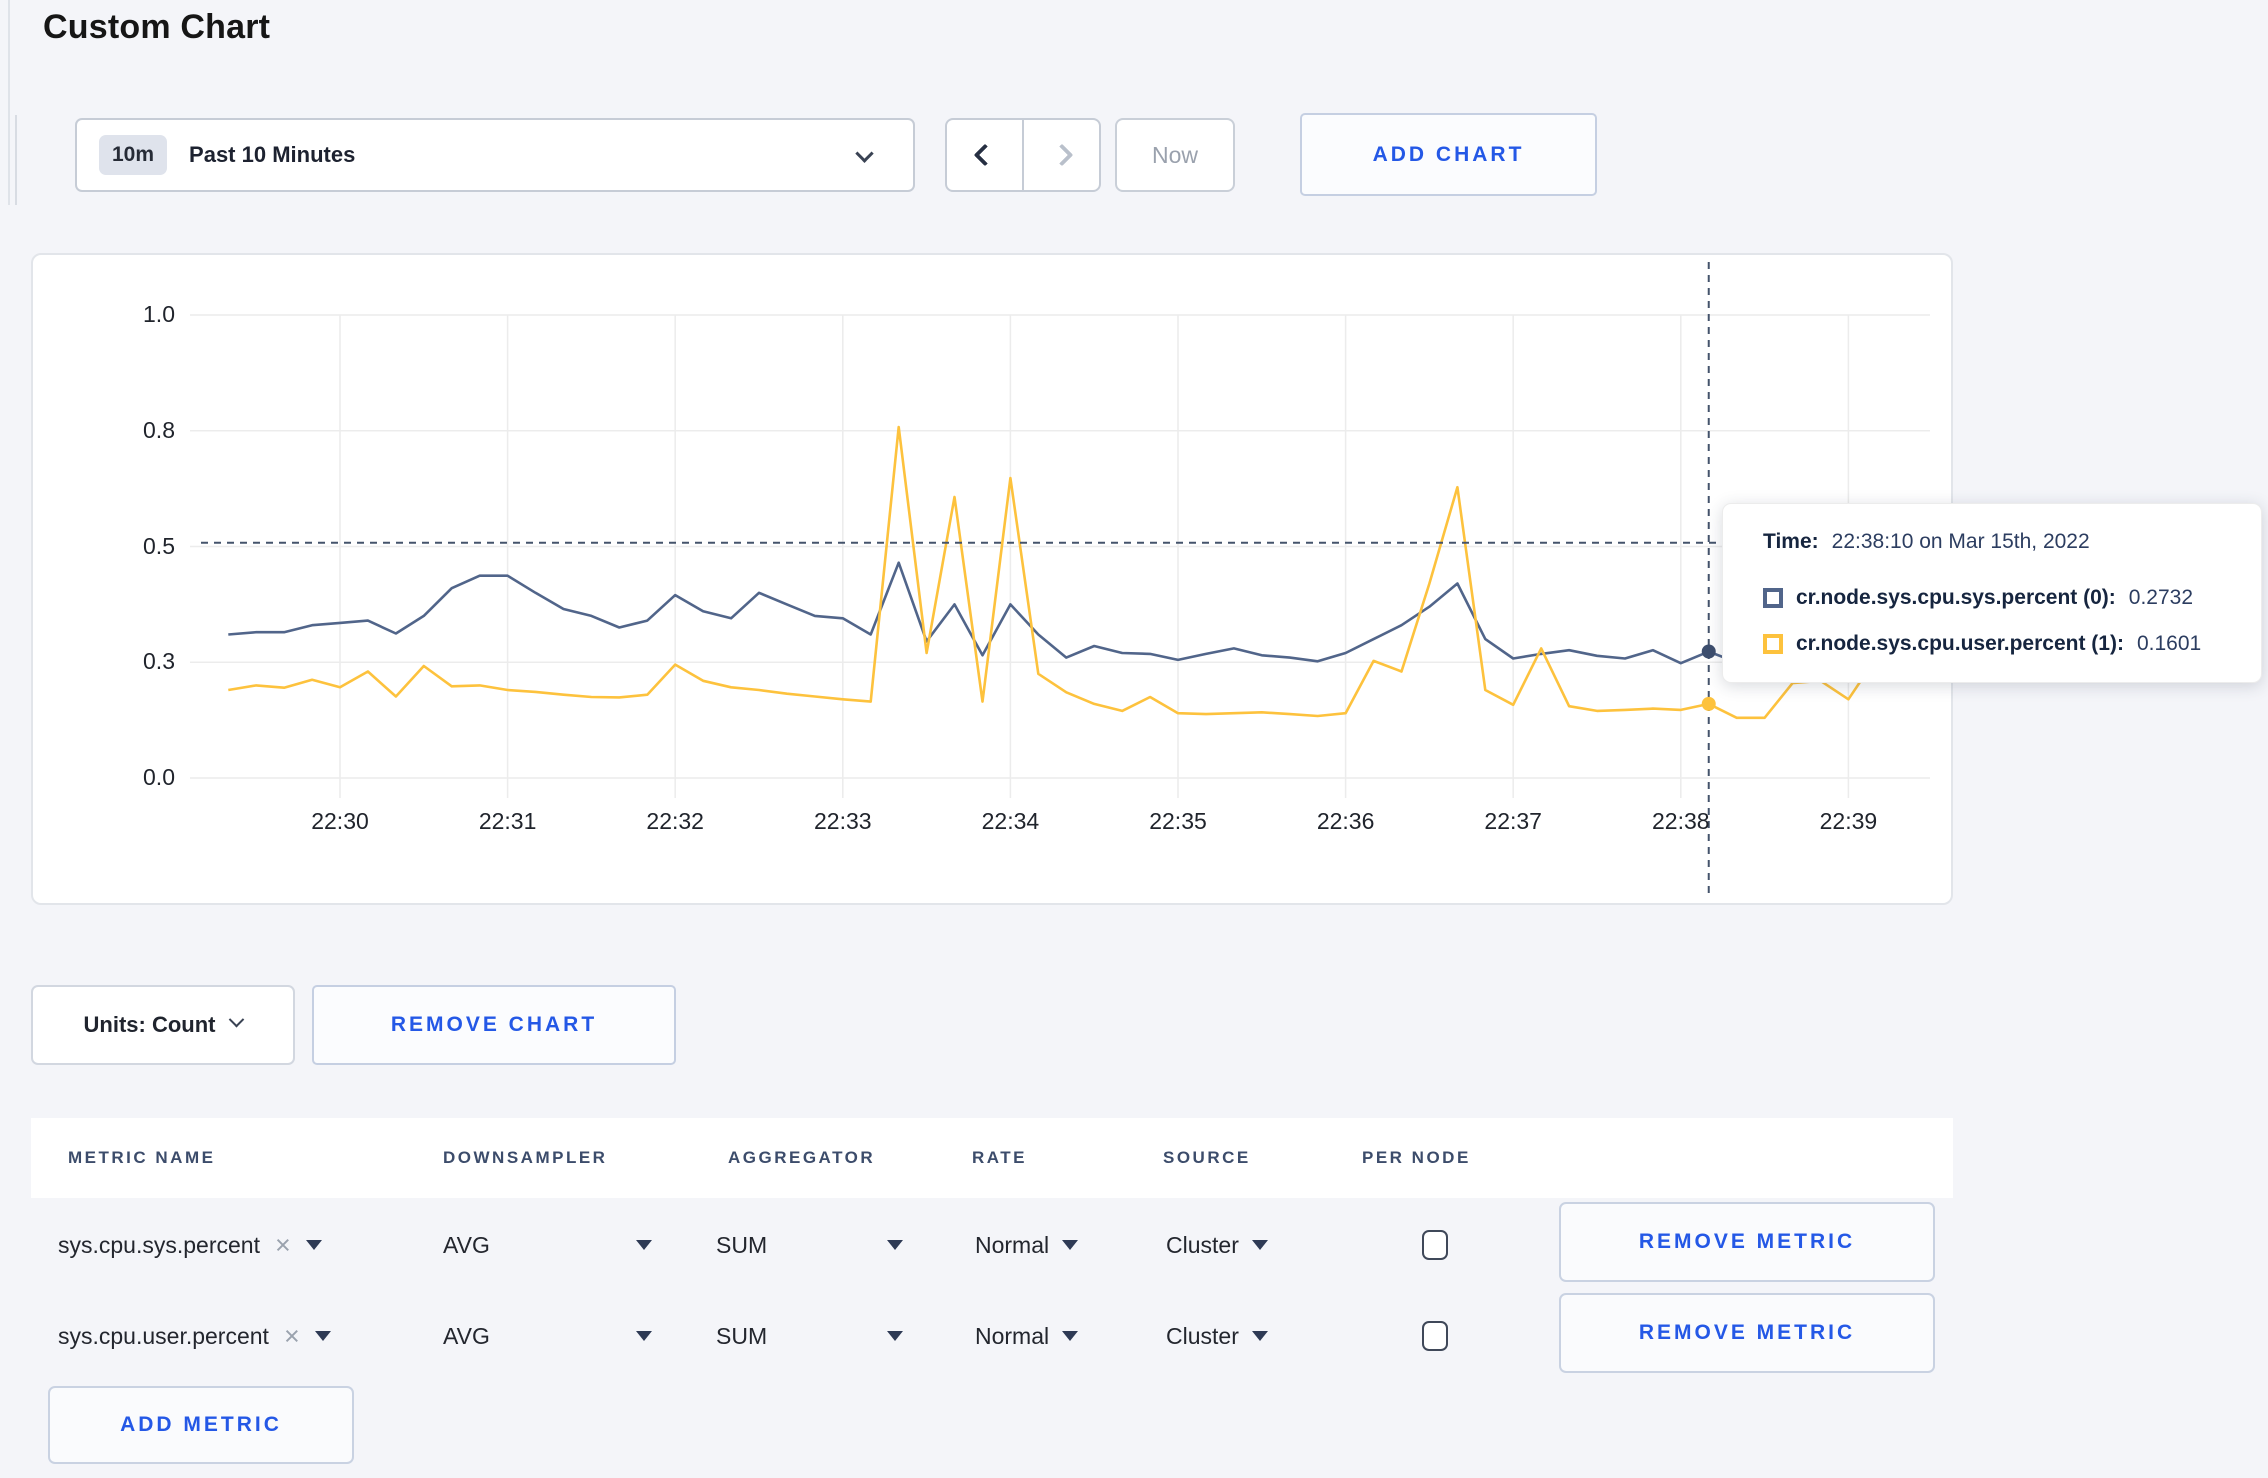 The height and width of the screenshot is (1478, 2268). I want to click on metric-name-select: sys.cpu.user.percent ×, so click(194, 1336).